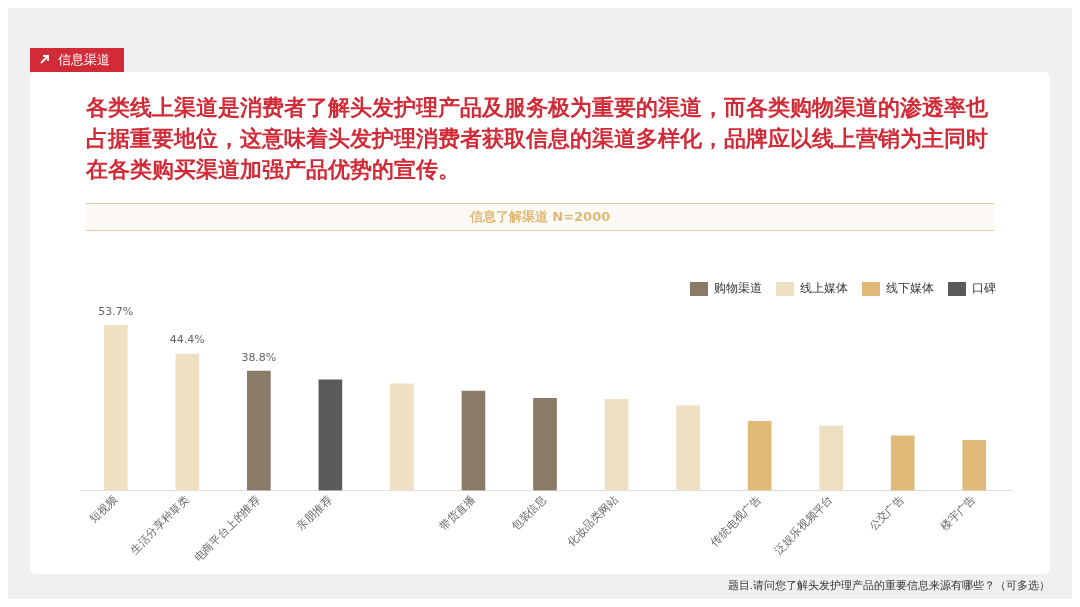 The image size is (1080, 607). What do you see at coordinates (259, 357) in the screenshot?
I see `data-label: 38.8%` at bounding box center [259, 357].